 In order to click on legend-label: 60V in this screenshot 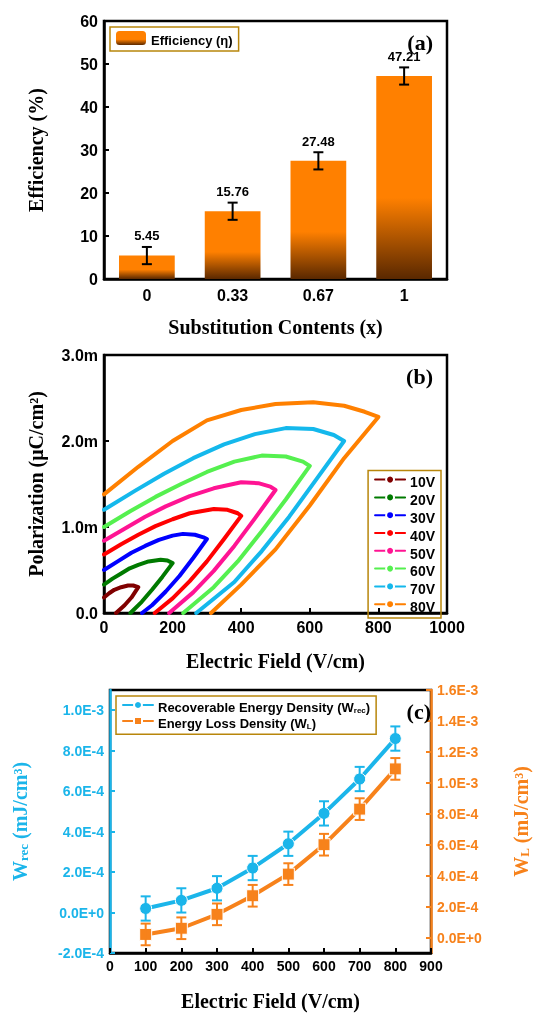, I will do `click(423, 571)`.